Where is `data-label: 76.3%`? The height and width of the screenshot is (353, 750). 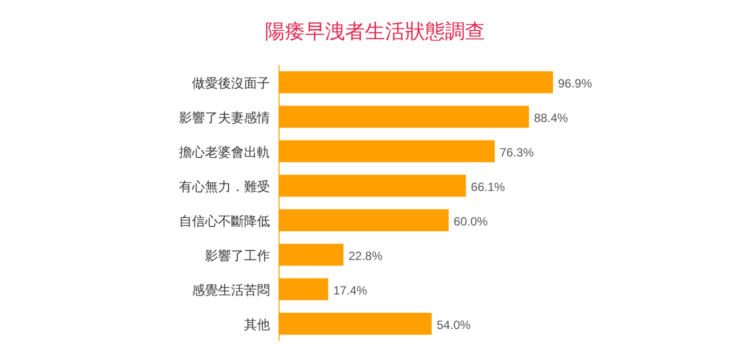 data-label: 76.3% is located at coordinates (517, 152).